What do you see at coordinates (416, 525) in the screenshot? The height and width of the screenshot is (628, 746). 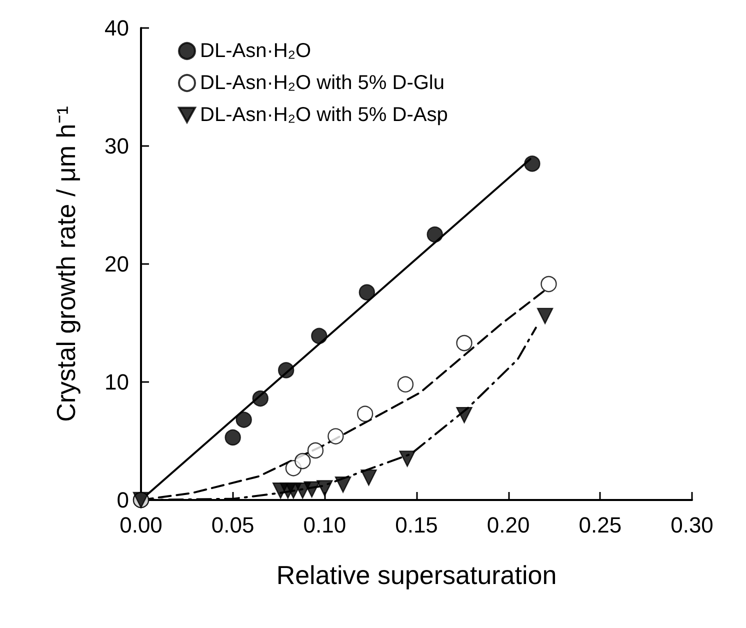 I see `x-tick-label: 0.15` at bounding box center [416, 525].